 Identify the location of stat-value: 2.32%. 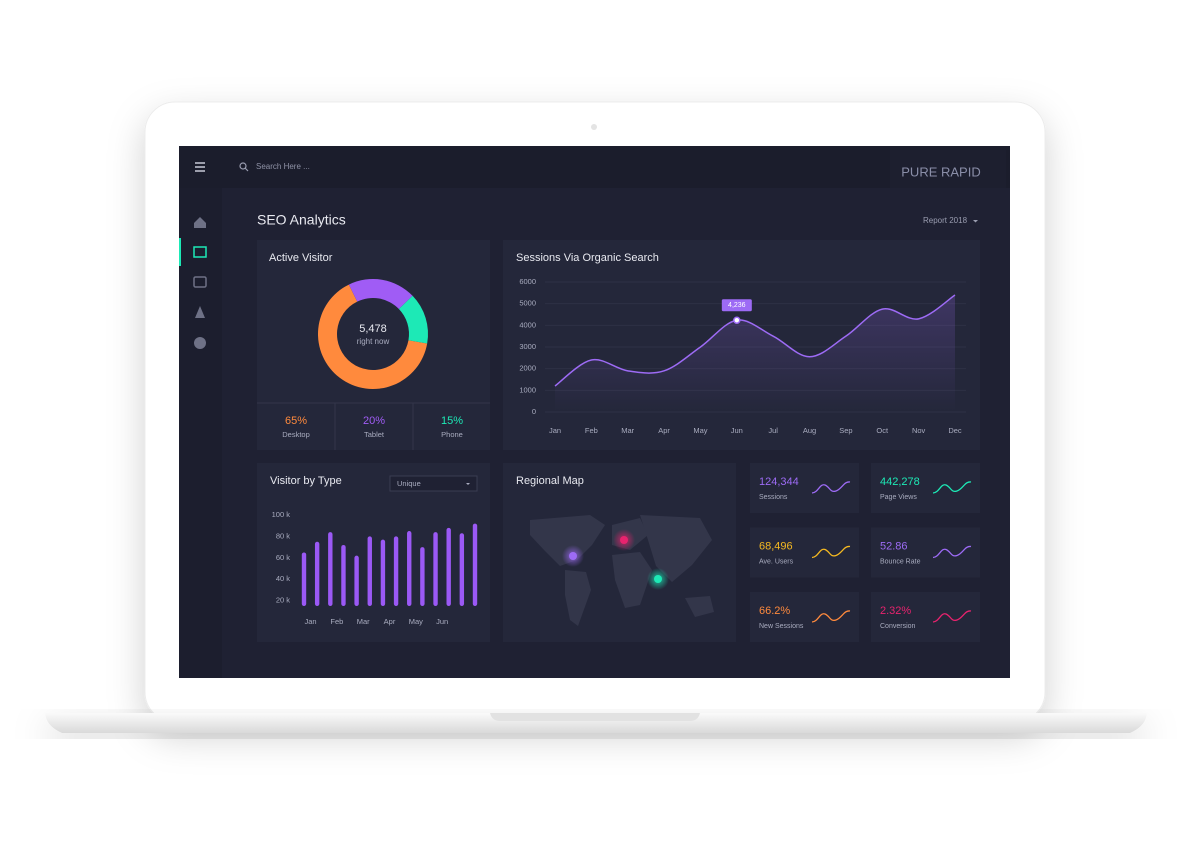
(895, 611).